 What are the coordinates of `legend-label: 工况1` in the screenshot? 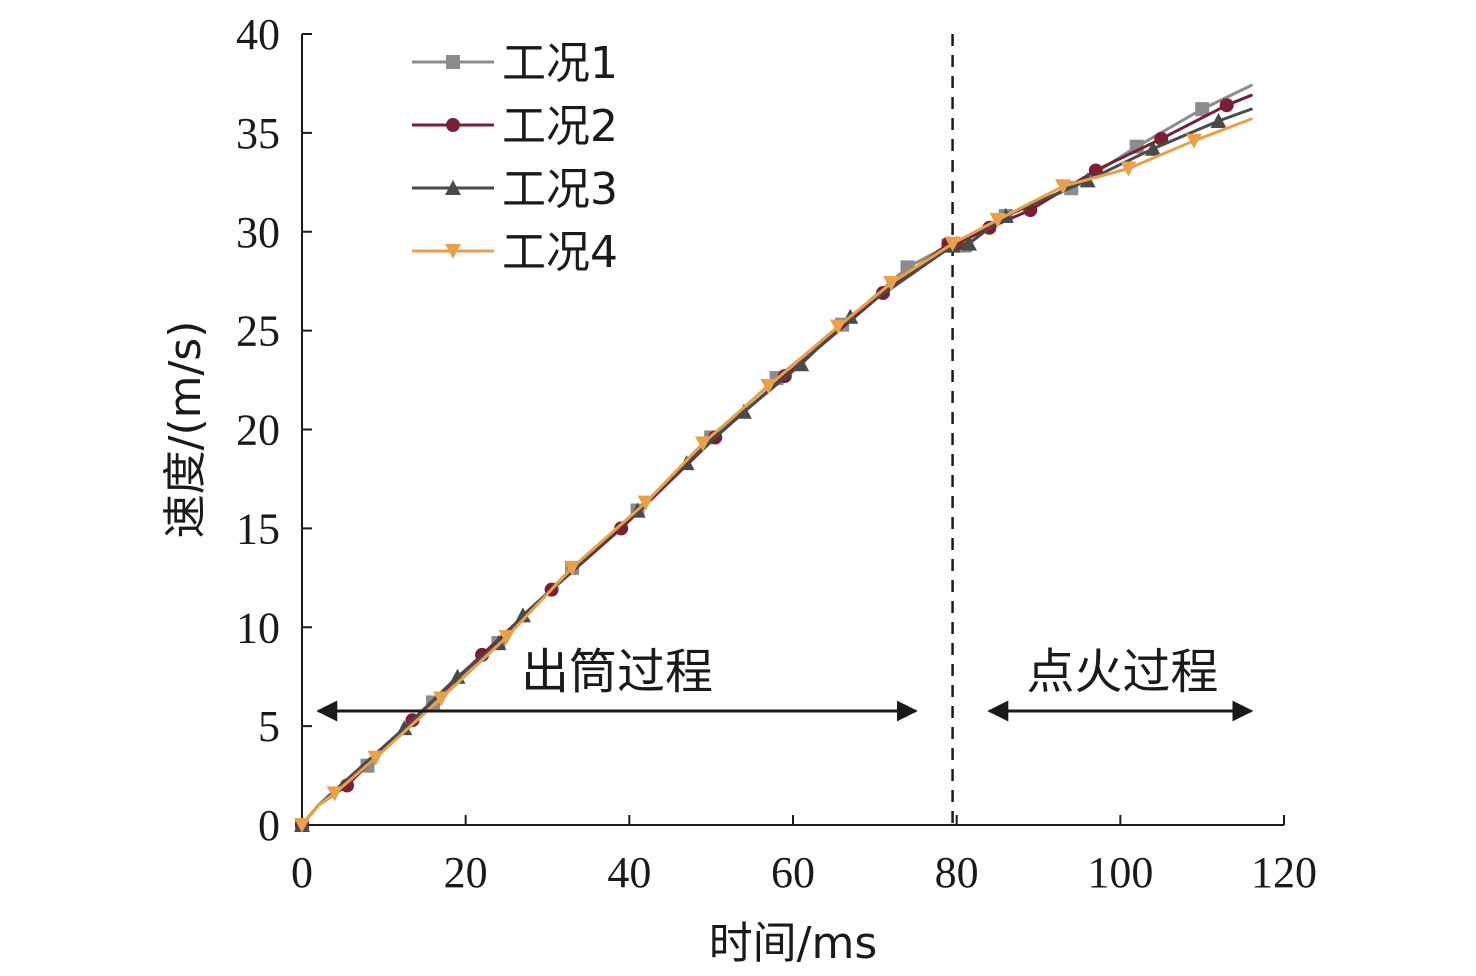 It's located at (560, 63).